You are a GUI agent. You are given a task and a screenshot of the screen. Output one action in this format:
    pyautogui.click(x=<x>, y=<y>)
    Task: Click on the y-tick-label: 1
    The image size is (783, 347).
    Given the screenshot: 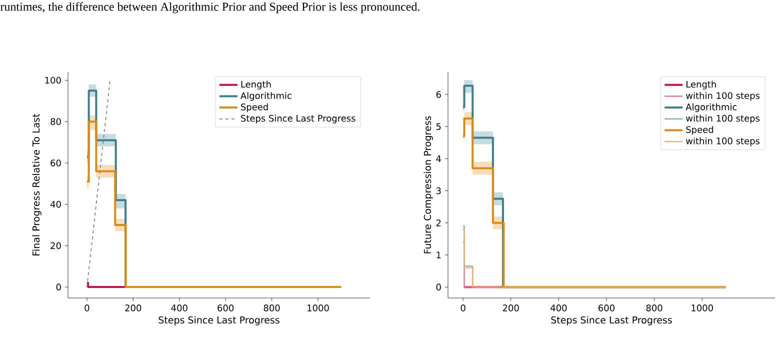 What is the action you would take?
    pyautogui.click(x=438, y=255)
    